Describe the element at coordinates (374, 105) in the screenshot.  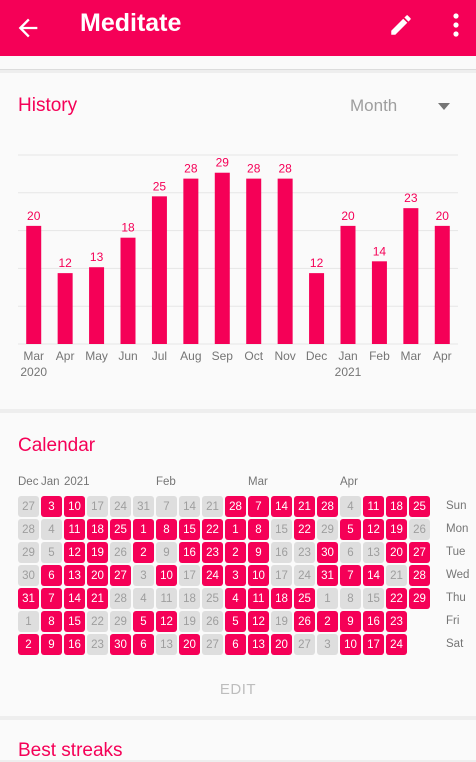
I see `period-select: Month` at that location.